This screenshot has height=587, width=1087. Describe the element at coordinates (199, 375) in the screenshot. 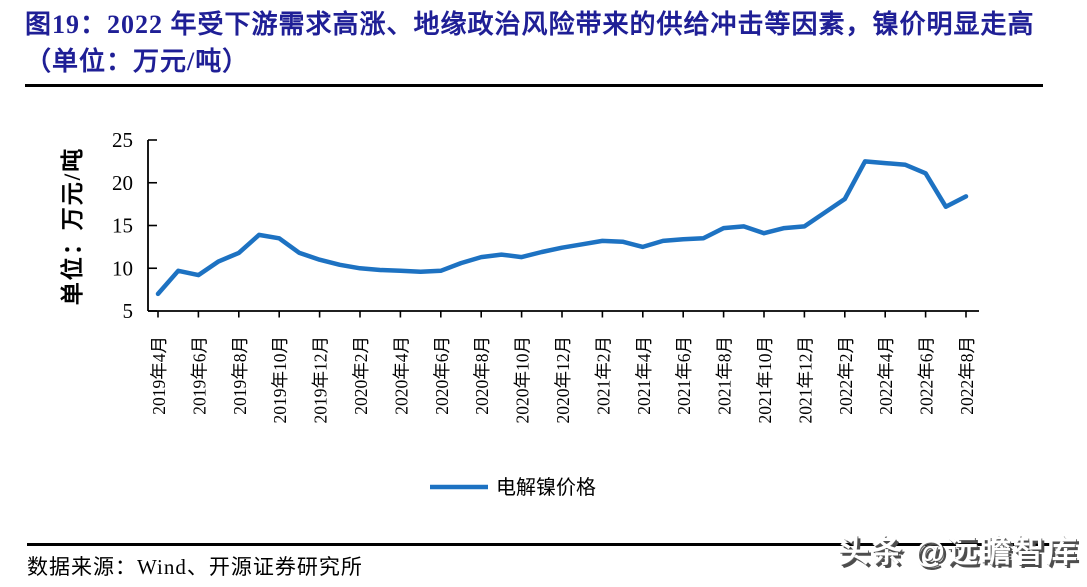

I see `x-tick-label: 2019年6月` at that location.